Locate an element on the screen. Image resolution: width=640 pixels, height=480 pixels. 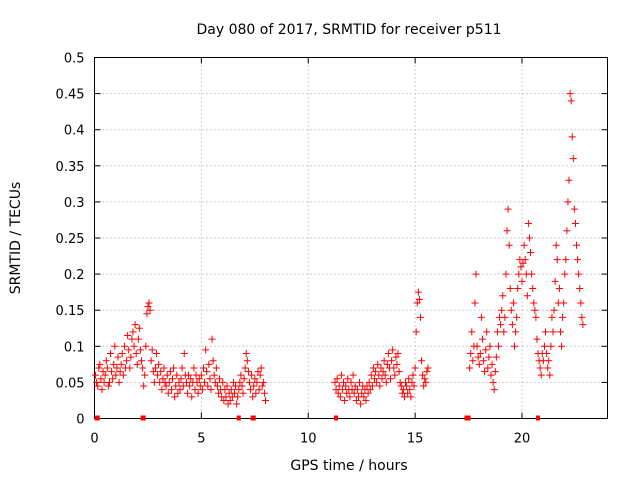
y-tick-label: 0.4 is located at coordinates (74, 131).